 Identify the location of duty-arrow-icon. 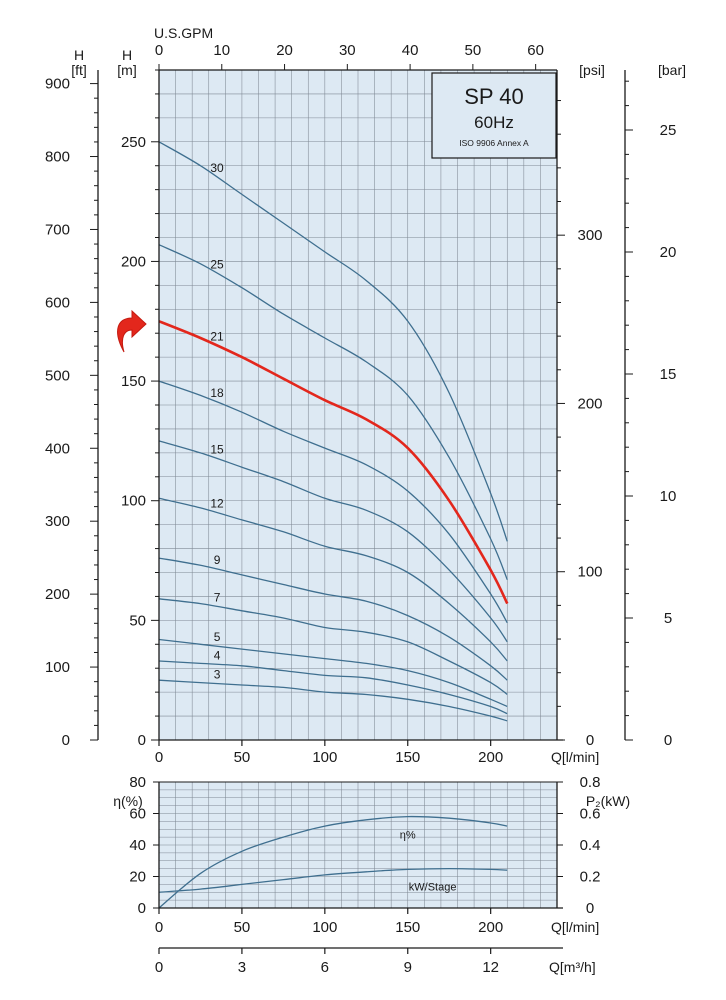
(132, 331).